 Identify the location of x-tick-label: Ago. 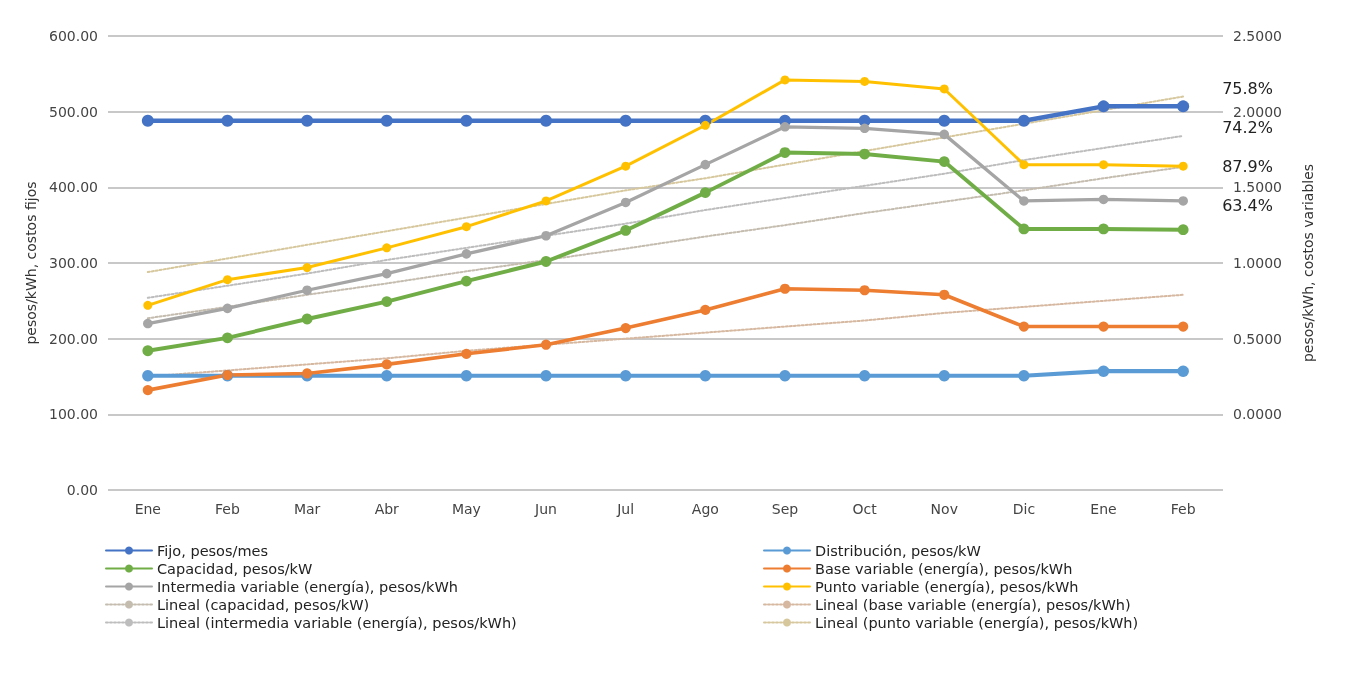
(705, 509).